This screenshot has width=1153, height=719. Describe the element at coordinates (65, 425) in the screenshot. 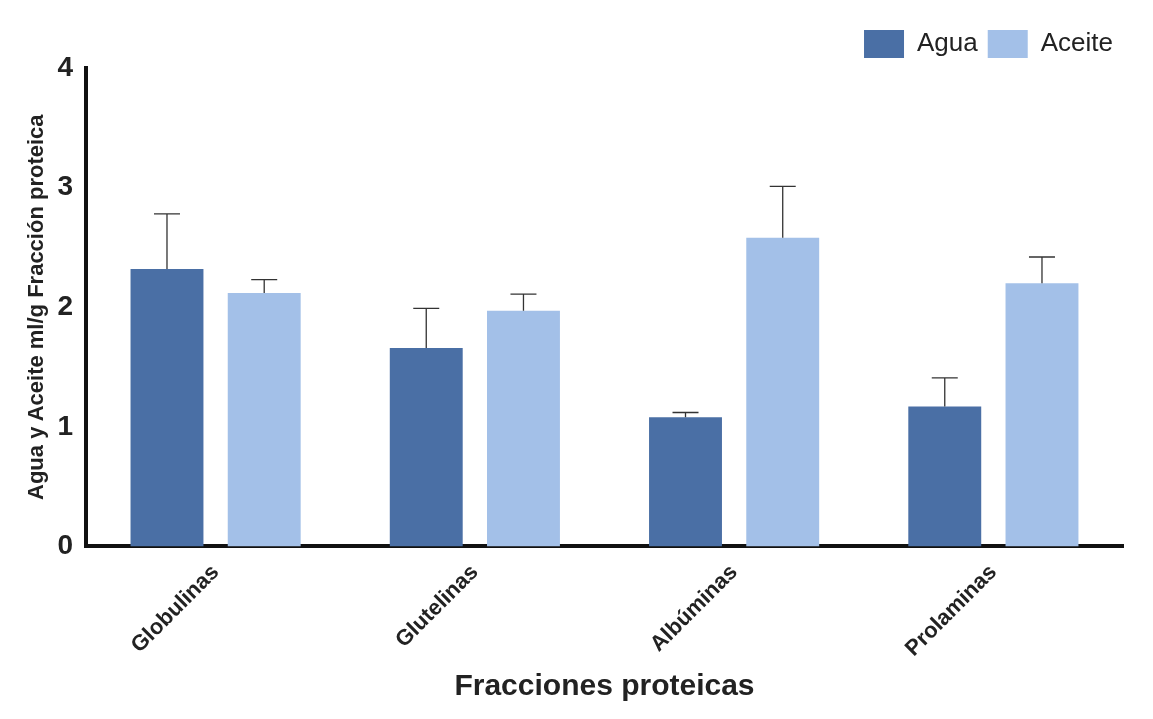

I see `y-tick-label: 1` at that location.